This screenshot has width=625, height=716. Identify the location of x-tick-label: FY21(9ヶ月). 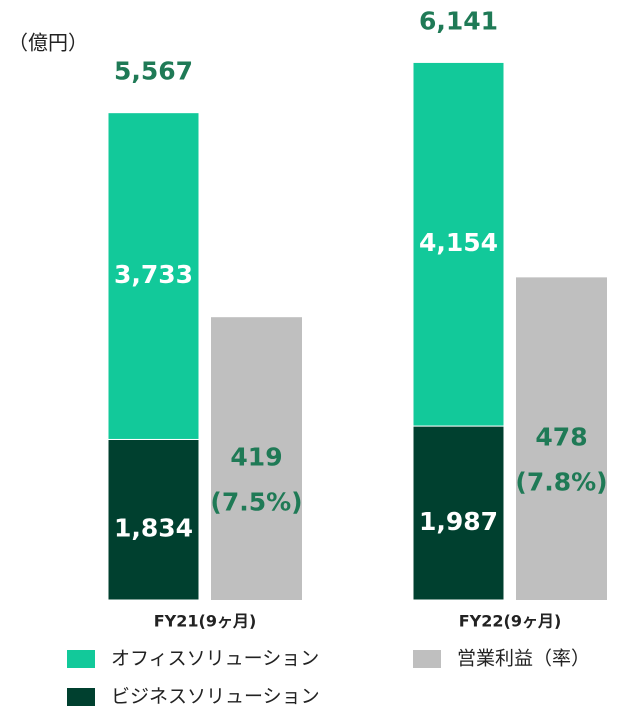
(205, 621).